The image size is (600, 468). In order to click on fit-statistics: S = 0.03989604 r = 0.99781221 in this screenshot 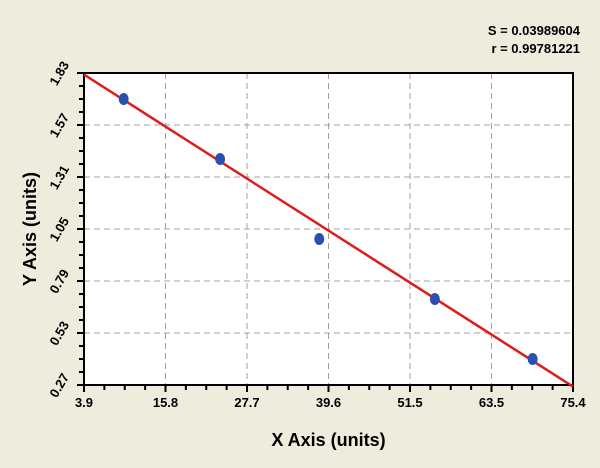, I will do `click(534, 40)`.